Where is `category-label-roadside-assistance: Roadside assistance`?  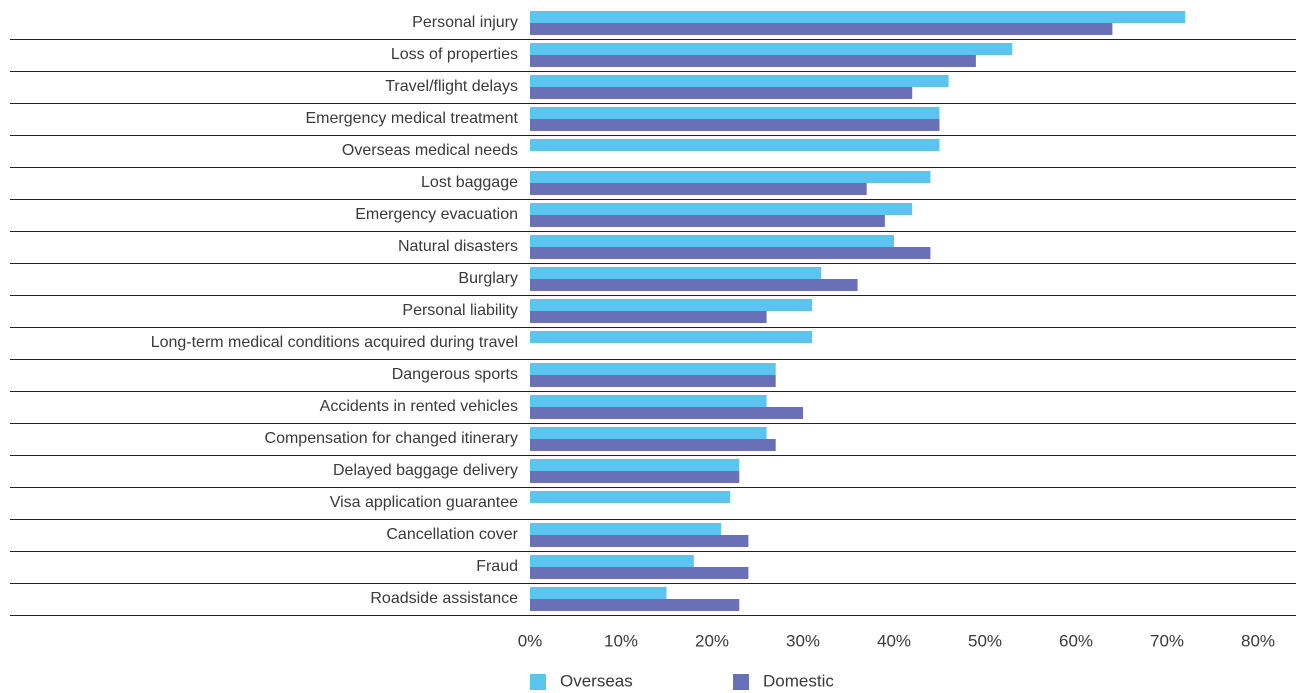 category-label-roadside-assistance: Roadside assistance is located at coordinates (444, 598).